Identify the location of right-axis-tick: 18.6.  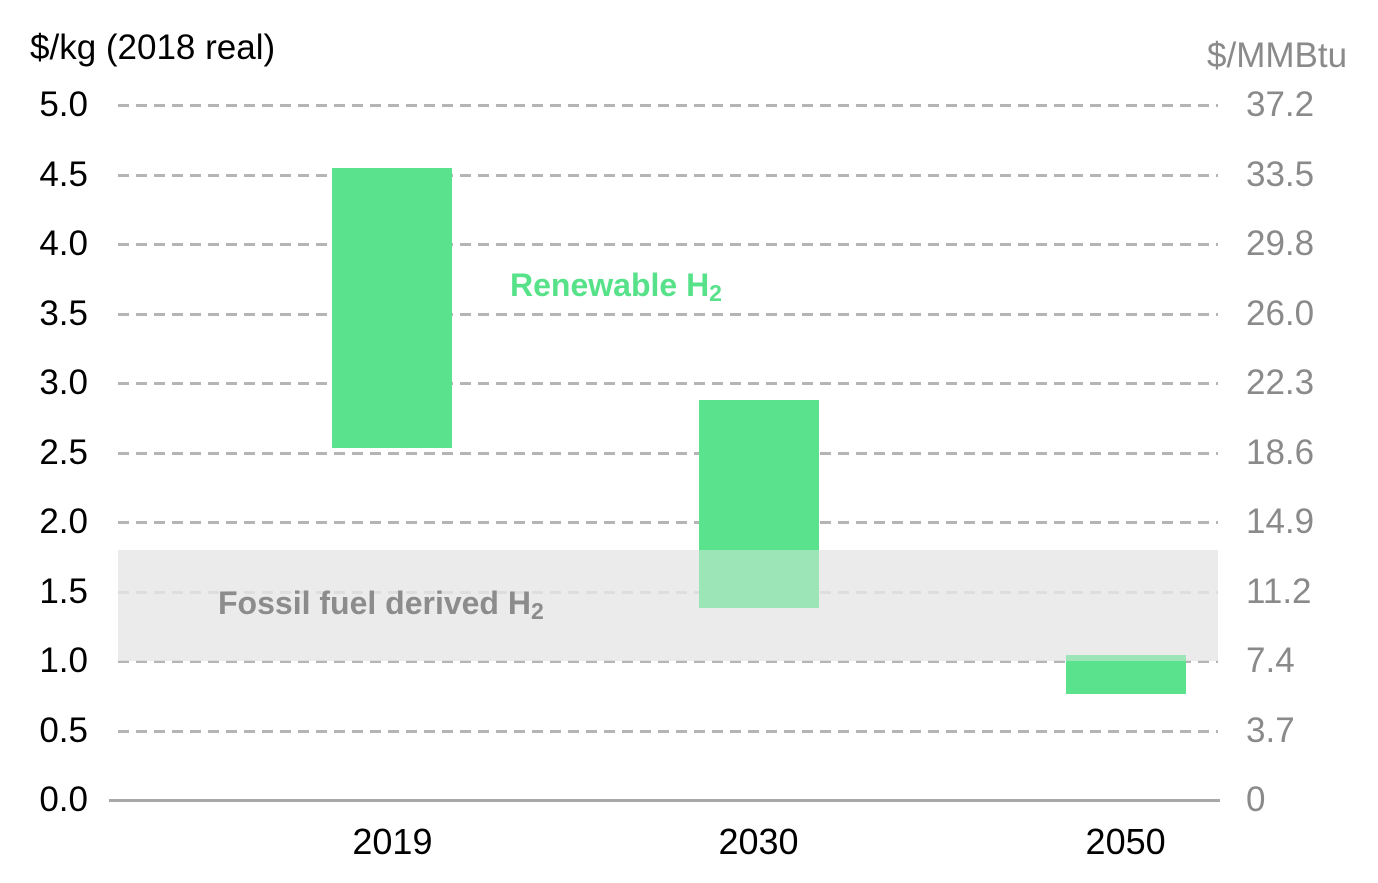
(1280, 452).